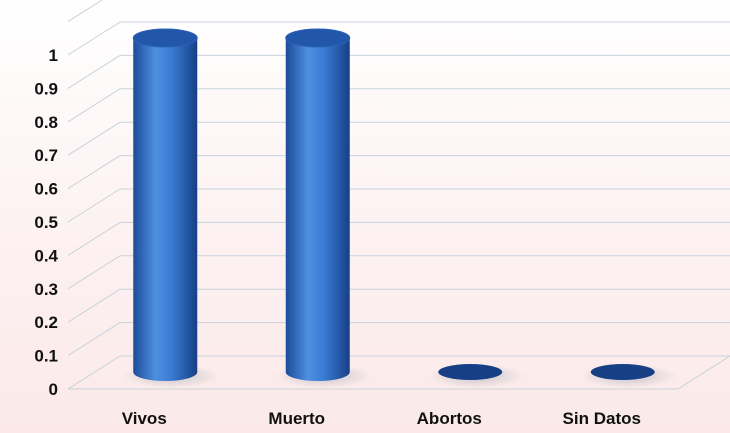  Describe the element at coordinates (53, 55) in the screenshot. I see `y-tick-label: 1` at that location.